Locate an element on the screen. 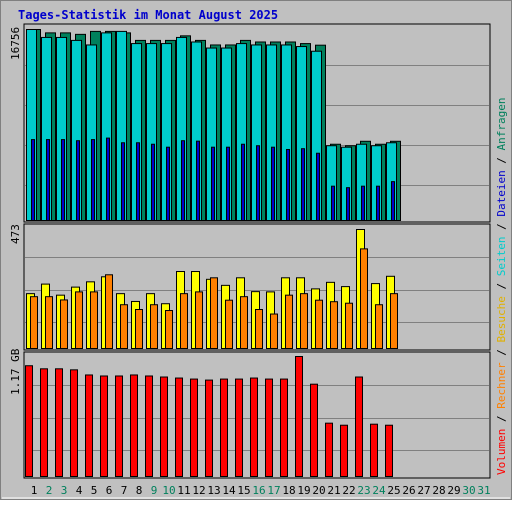 This screenshot has height=505, width=512. x-tick-day-23: 23 is located at coordinates (363, 490).